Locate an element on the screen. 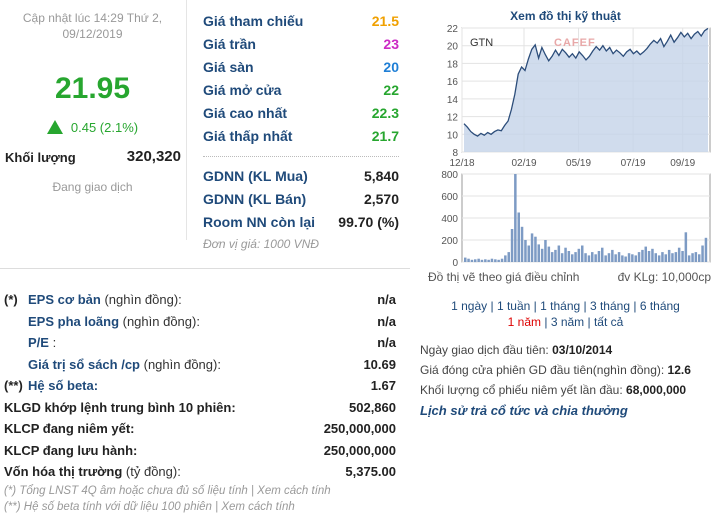 The image size is (721, 524). foreign-buy-row: GDNN (KL Mua) 5,840 is located at coordinates (301, 176).